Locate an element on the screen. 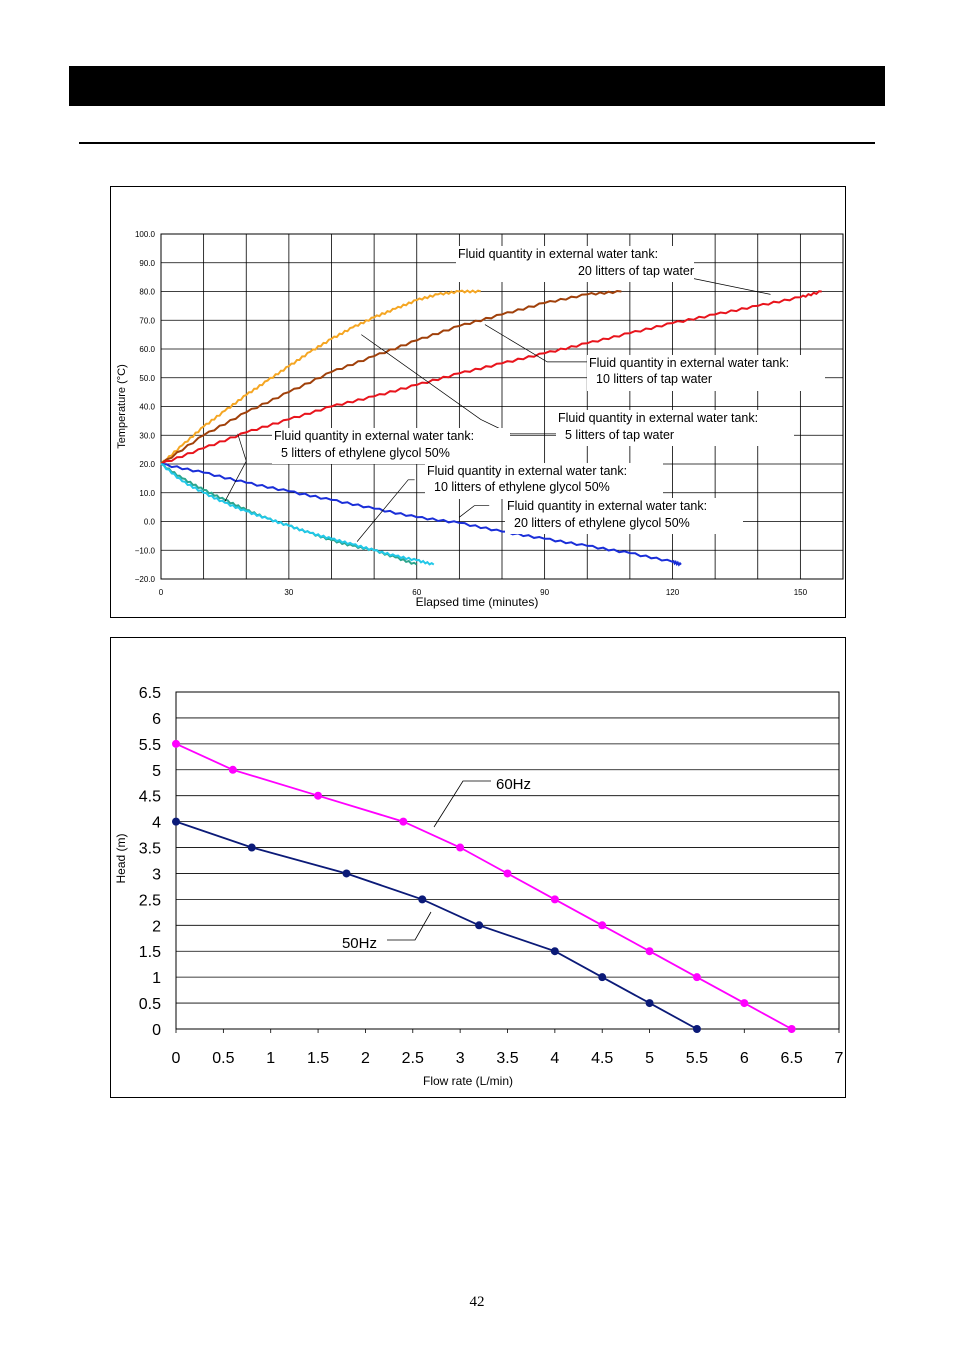 This screenshot has width=954, height=1350. x-tick-label: 6.5 is located at coordinates (792, 1058).